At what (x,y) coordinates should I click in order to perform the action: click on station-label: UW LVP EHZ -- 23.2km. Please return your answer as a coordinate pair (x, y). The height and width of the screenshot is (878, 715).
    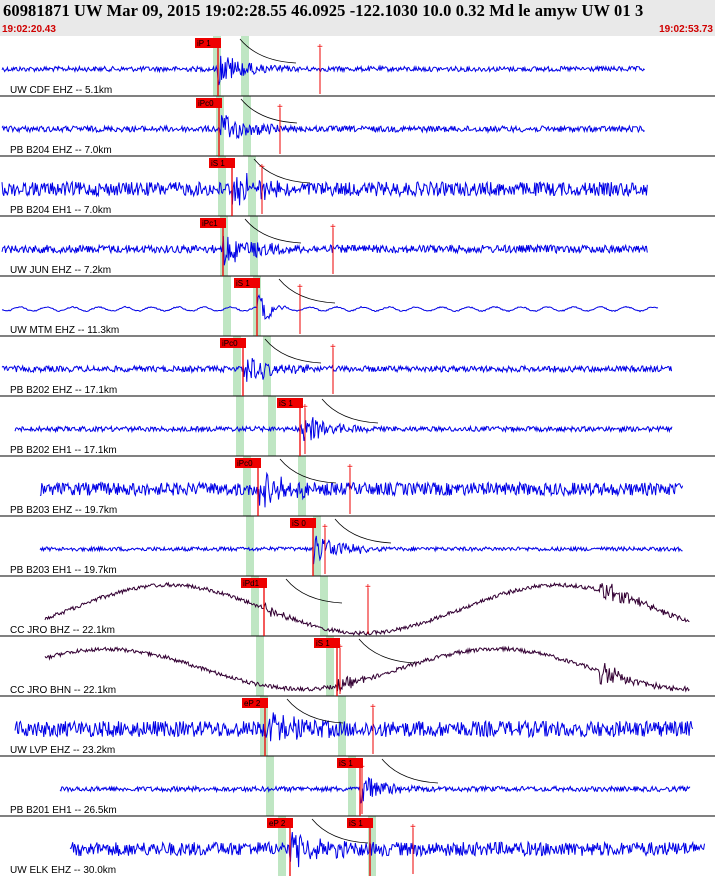
    Looking at the image, I should click on (62, 750).